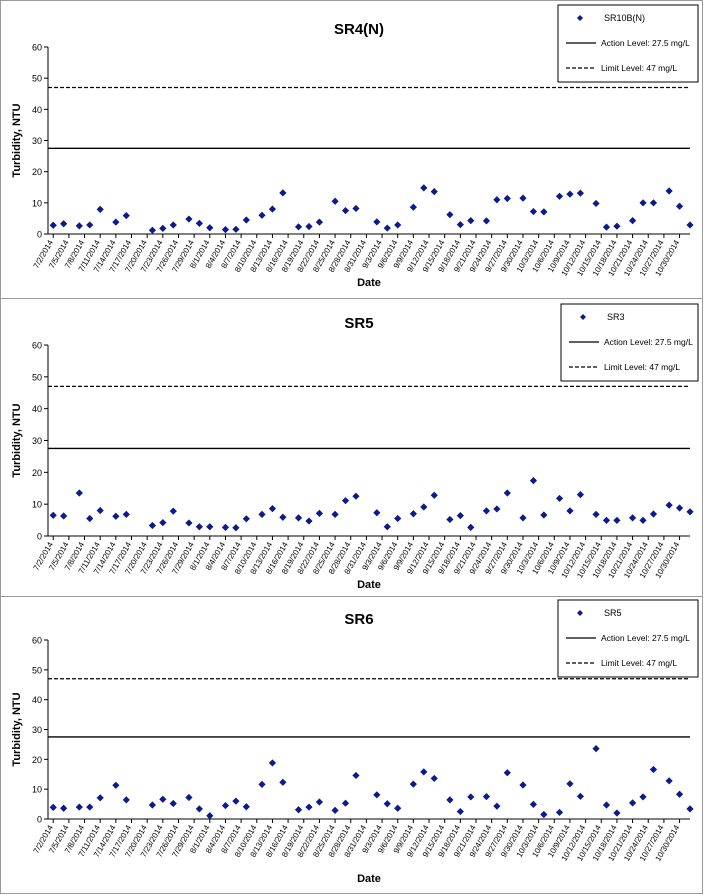  Describe the element at coordinates (358, 323) in the screenshot. I see `chart-title: SR5` at that location.